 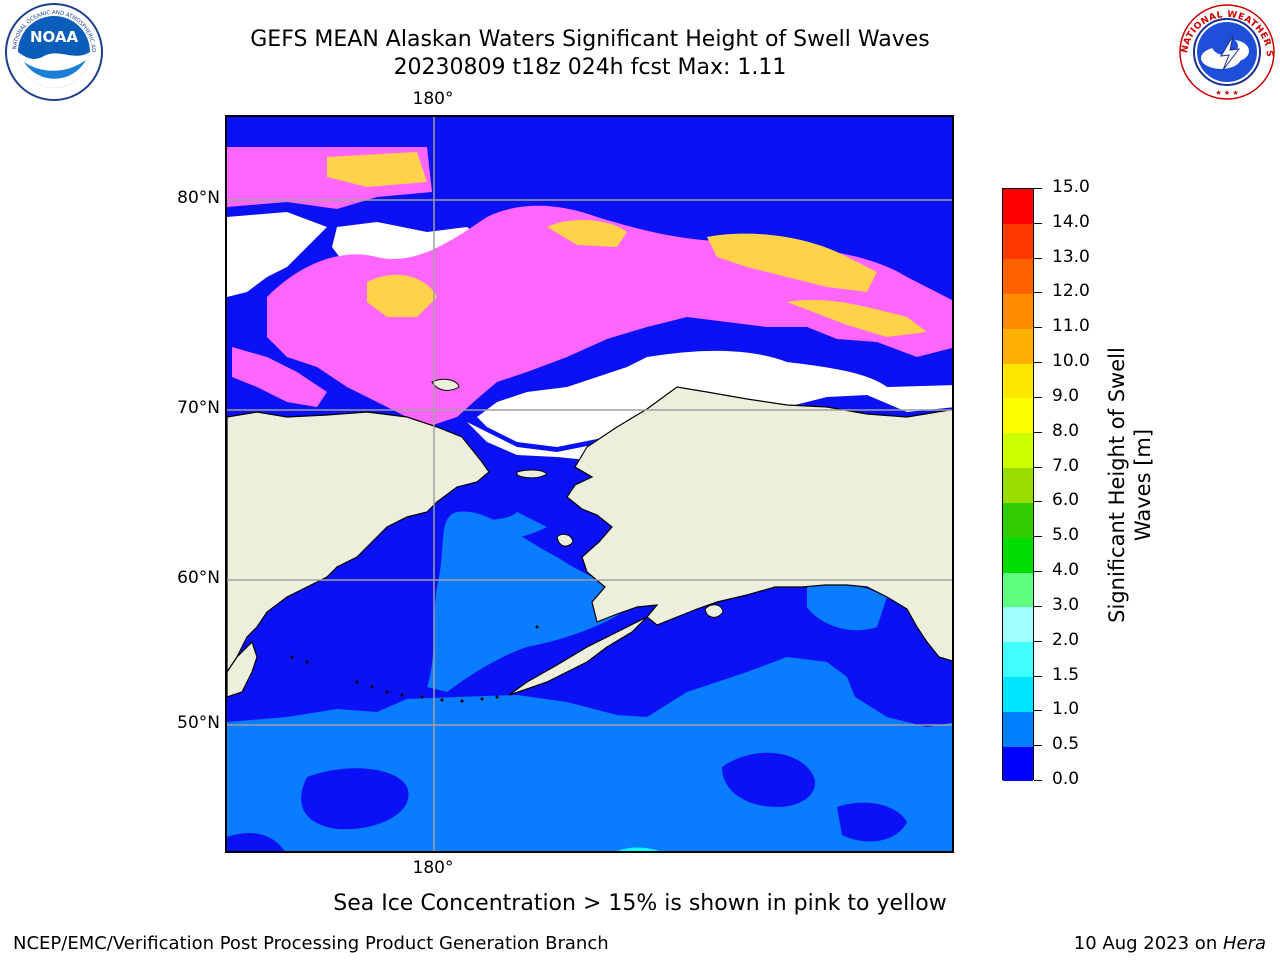 What do you see at coordinates (198, 198) in the screenshot?
I see `lat-label-80n: 80°N` at bounding box center [198, 198].